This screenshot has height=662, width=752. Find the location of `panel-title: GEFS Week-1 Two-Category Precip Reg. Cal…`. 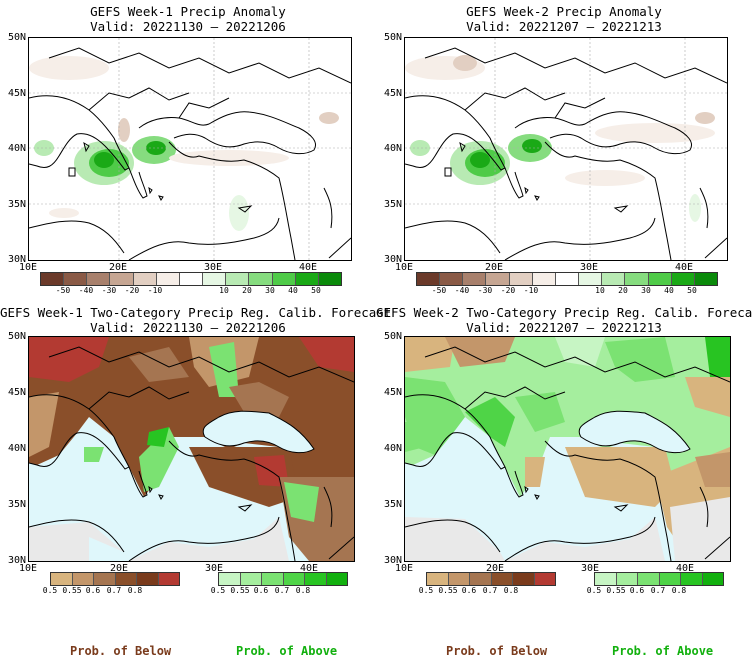

panel-title: GEFS Week-1 Two-Category Precip Reg. Cal… is located at coordinates (196, 312).